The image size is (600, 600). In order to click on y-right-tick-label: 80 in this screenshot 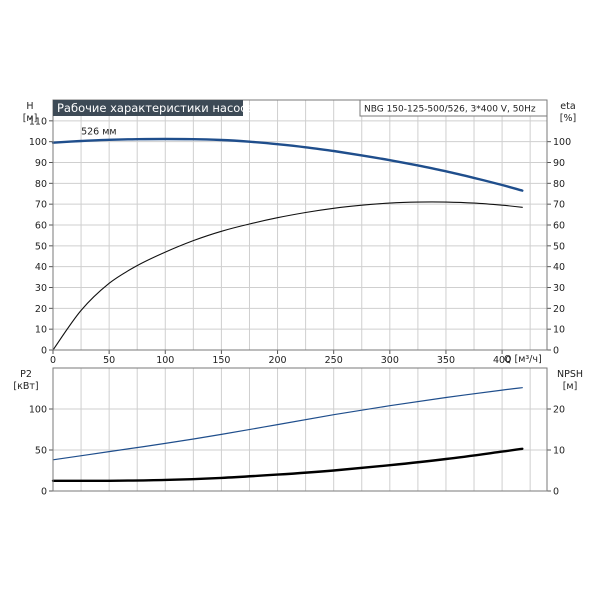, I will do `click(559, 184)`.